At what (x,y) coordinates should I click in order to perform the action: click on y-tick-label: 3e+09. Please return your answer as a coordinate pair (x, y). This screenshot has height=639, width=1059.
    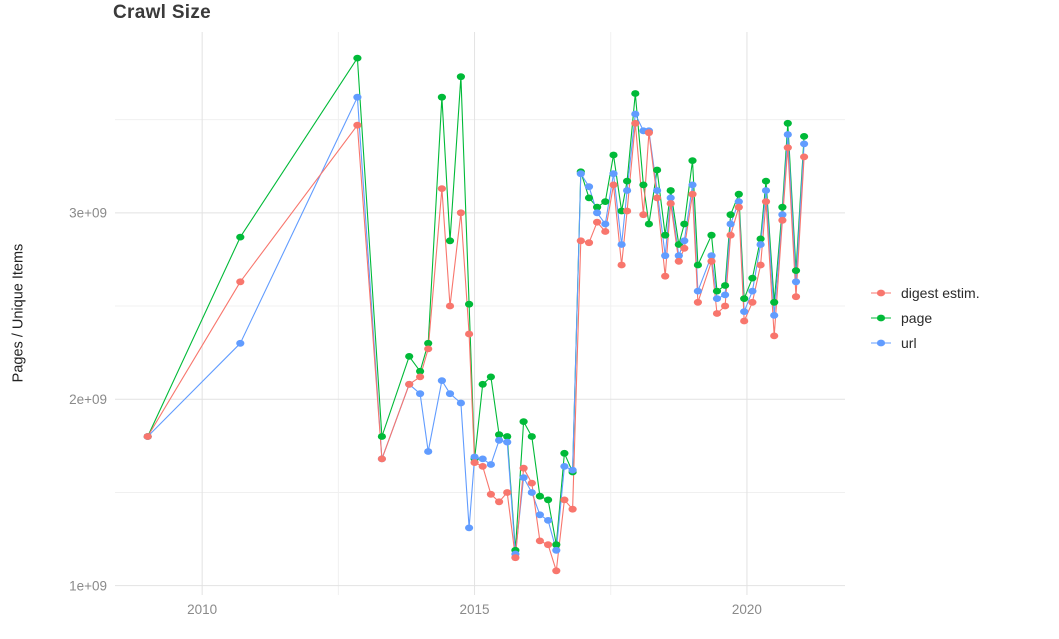
    Looking at the image, I should click on (88, 212).